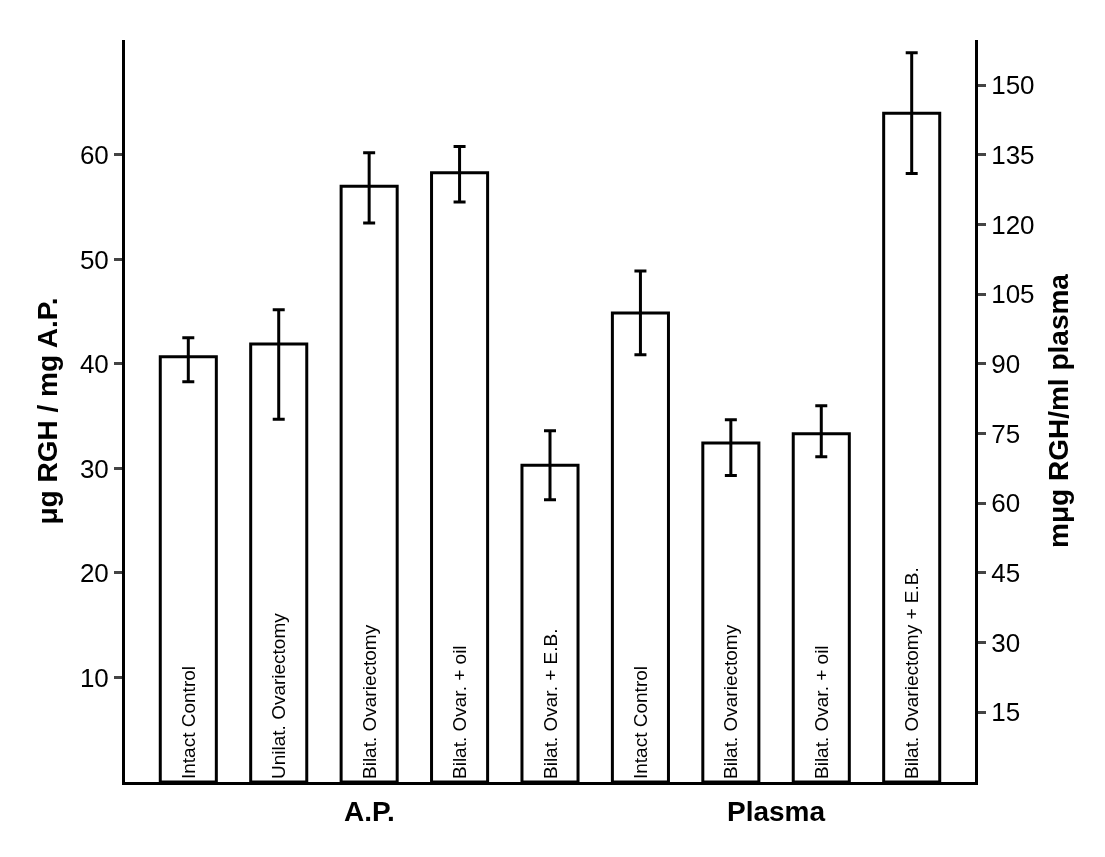  Describe the element at coordinates (1006, 503) in the screenshot. I see `y2-tick-label: 60` at that location.